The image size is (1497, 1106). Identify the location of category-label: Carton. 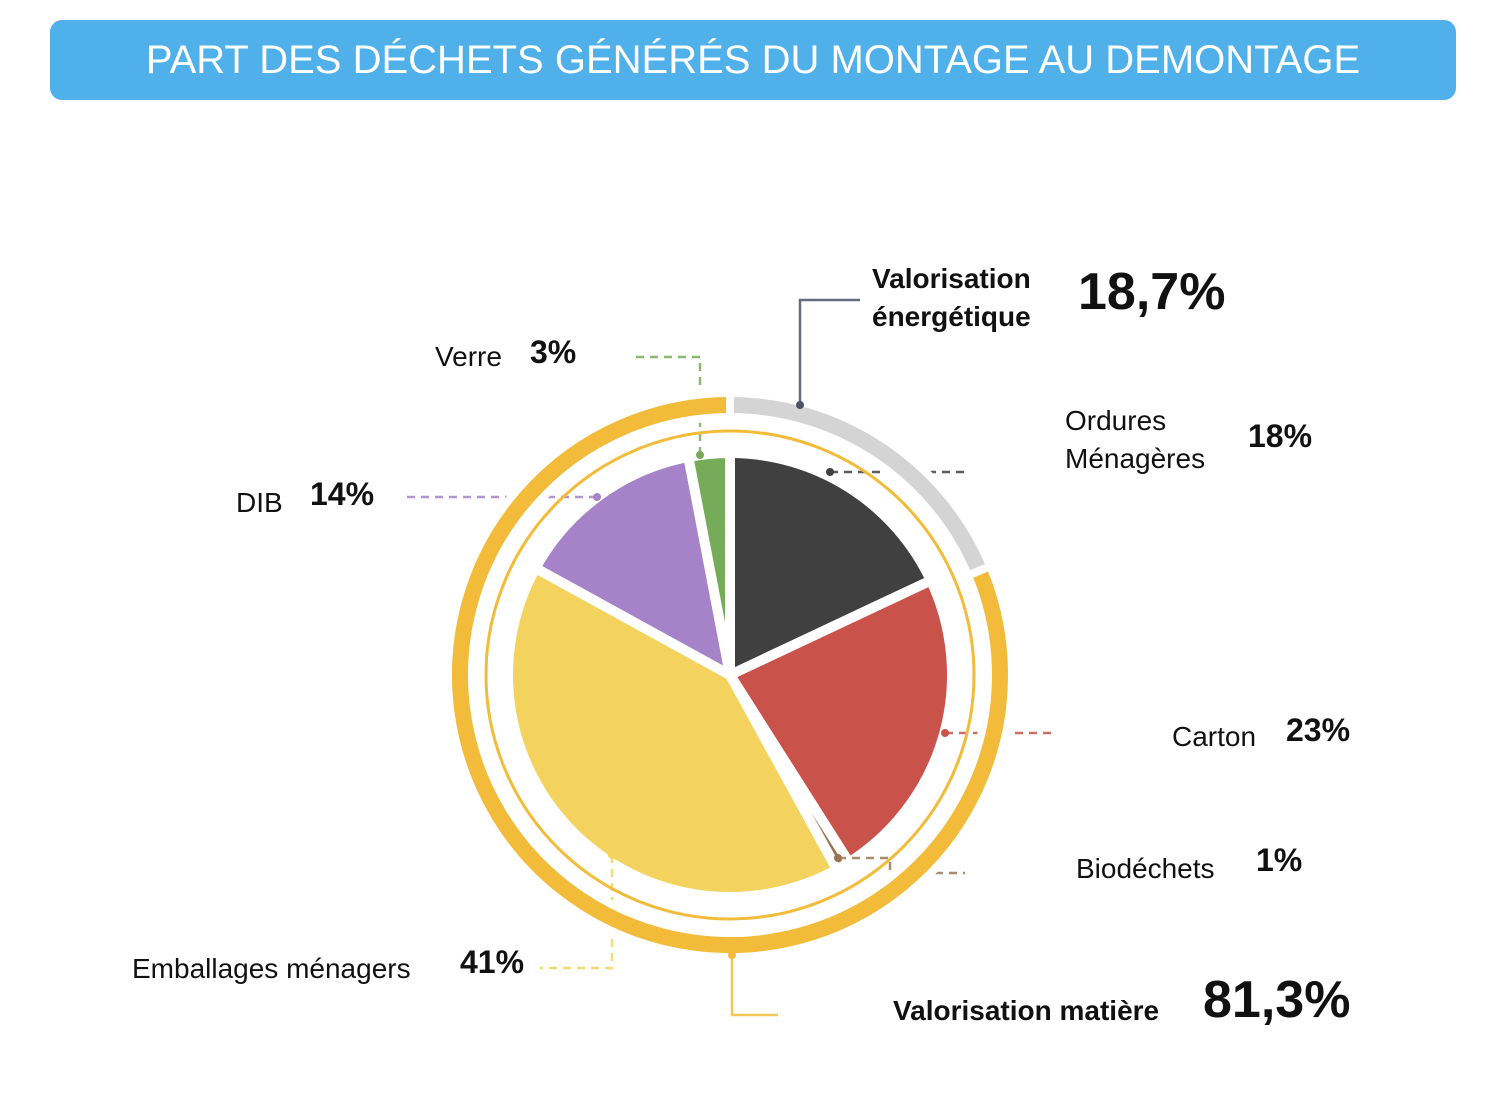
(1214, 736).